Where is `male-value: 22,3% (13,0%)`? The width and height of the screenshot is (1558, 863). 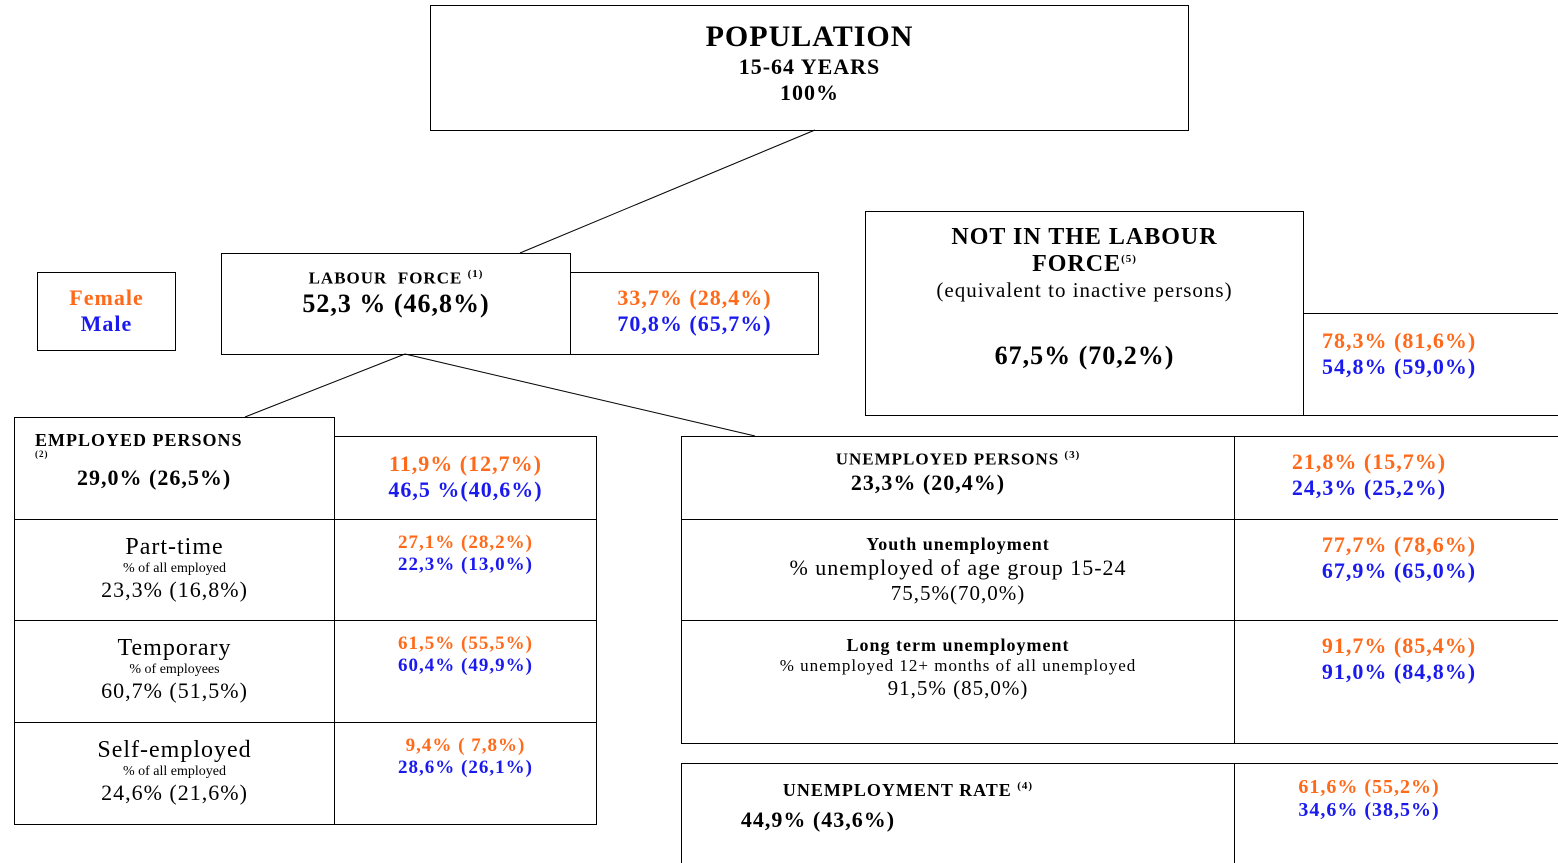 male-value: 22,3% (13,0%) is located at coordinates (465, 564).